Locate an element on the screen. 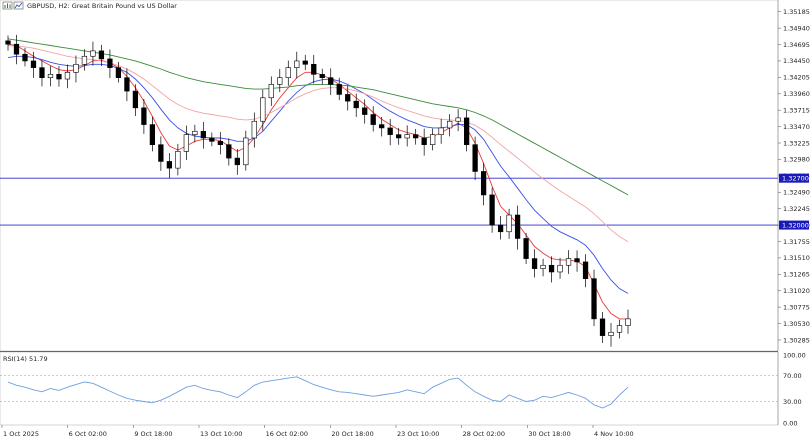  time-tick-label-5: 20 Oct 18:00 is located at coordinates (352, 434).